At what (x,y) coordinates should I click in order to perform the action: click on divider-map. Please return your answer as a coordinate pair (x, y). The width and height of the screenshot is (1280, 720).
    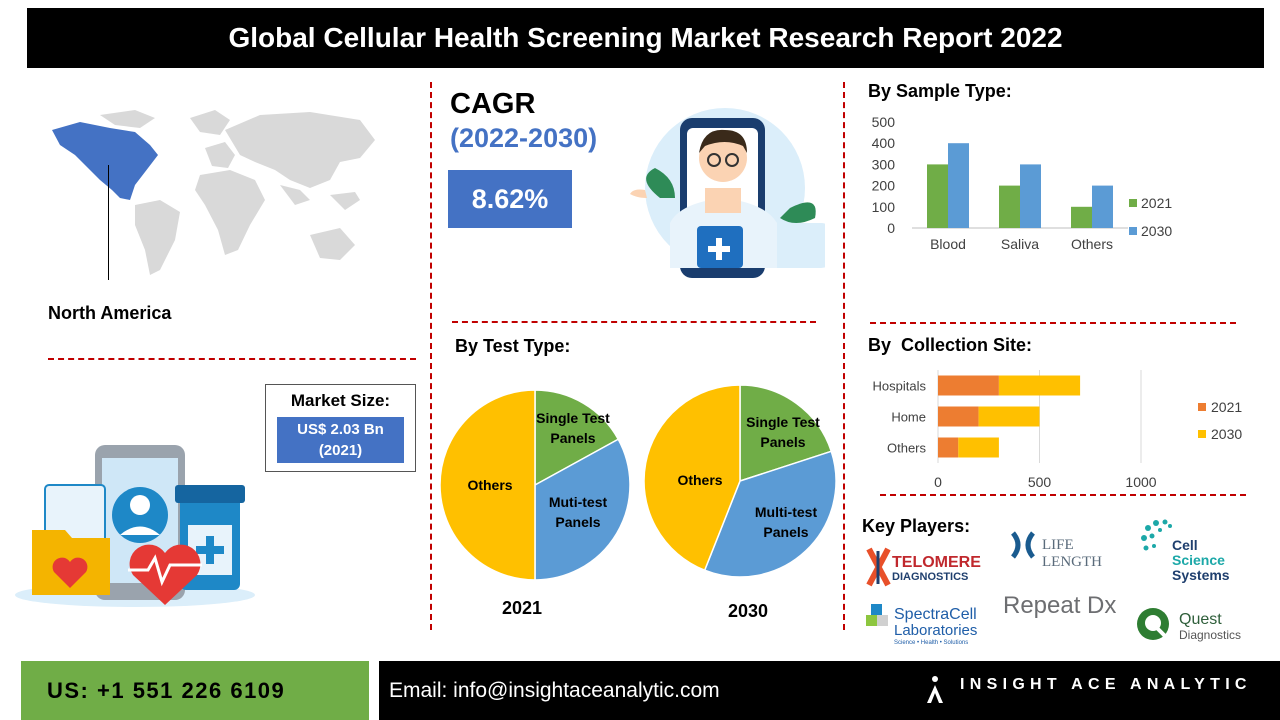
    Looking at the image, I should click on (232, 359).